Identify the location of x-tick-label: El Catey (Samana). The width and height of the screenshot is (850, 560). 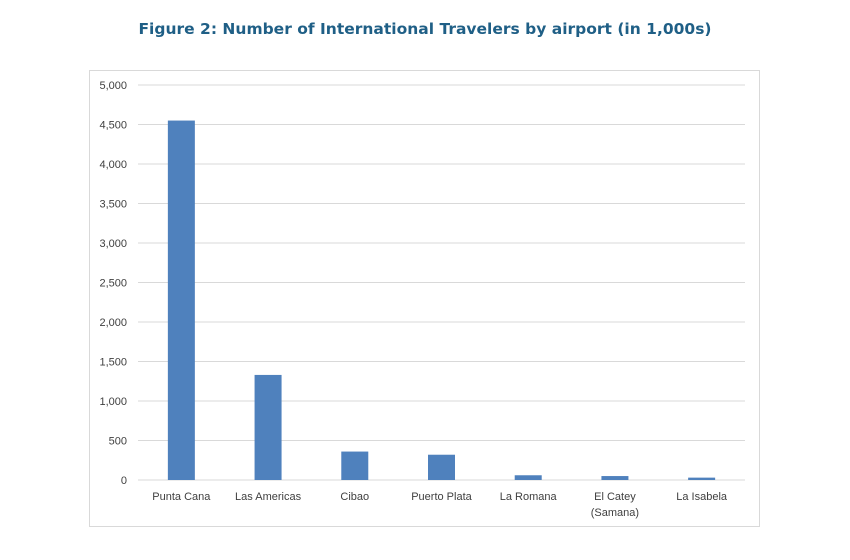
(615, 505).